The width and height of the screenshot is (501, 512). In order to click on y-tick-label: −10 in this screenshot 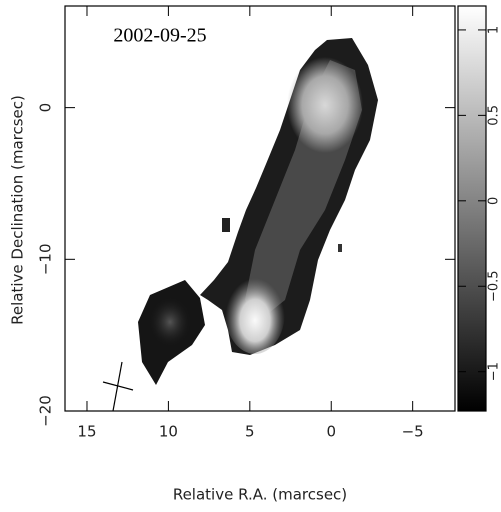, I will do `click(46, 259)`.